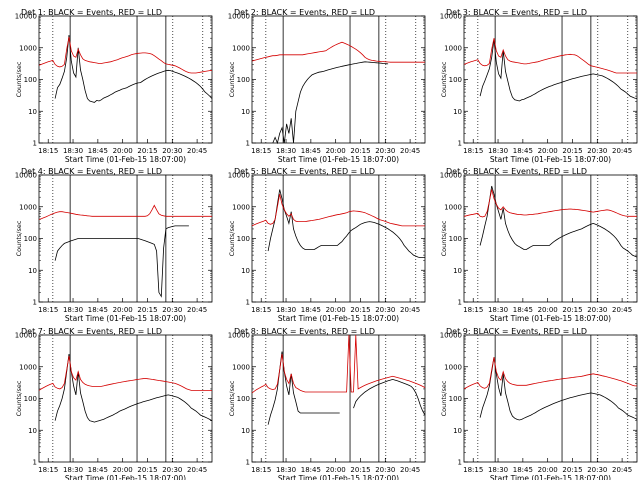  What do you see at coordinates (304, 171) in the screenshot?
I see `panel-title: Det 5: BLACK = Events, RED = LLD` at bounding box center [304, 171].